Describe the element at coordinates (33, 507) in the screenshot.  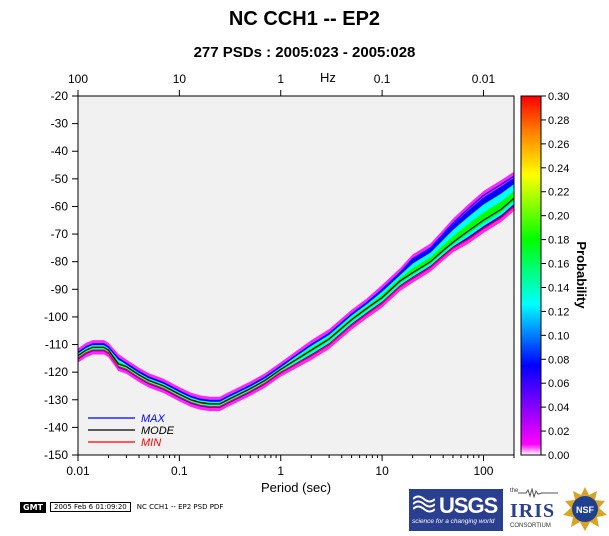
I see `gmt-logo: GMT` at that location.